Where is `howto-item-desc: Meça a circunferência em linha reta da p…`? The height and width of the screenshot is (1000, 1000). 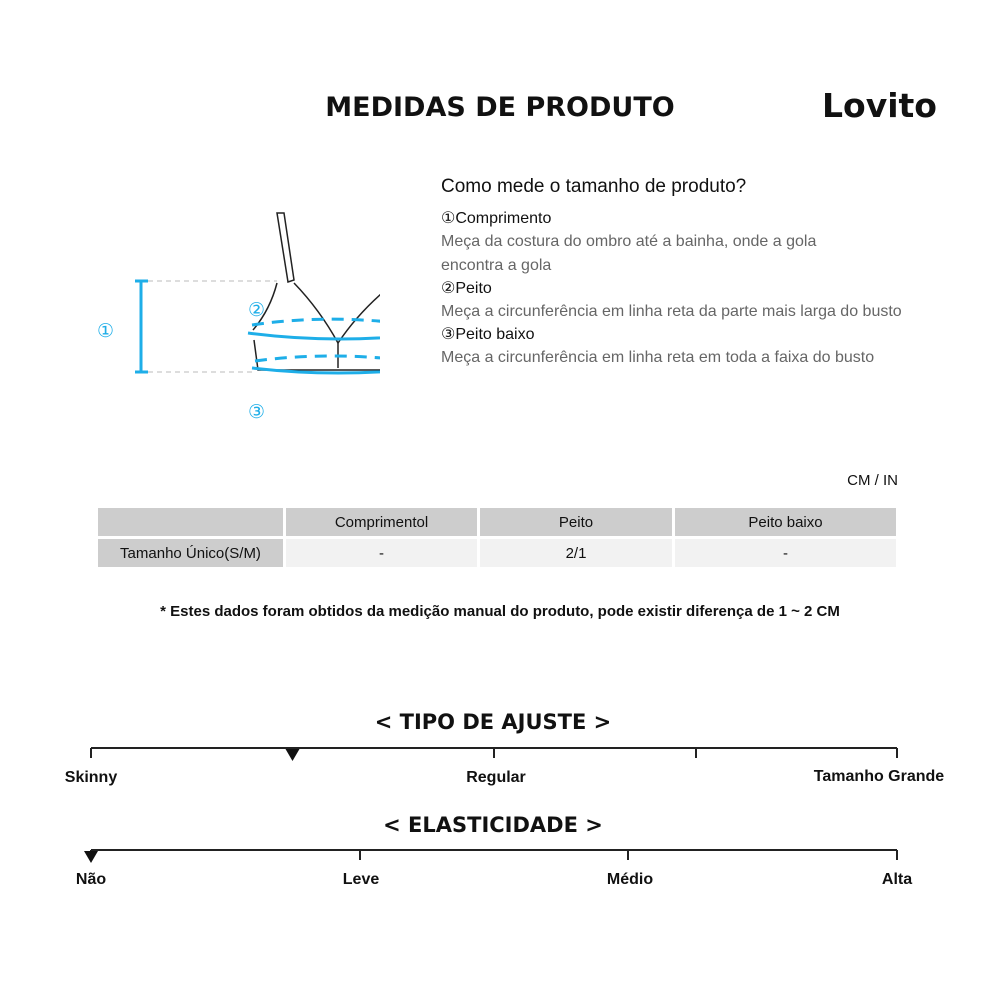 howto-item-desc: Meça a circunferência em linha reta da p… is located at coordinates (671, 311).